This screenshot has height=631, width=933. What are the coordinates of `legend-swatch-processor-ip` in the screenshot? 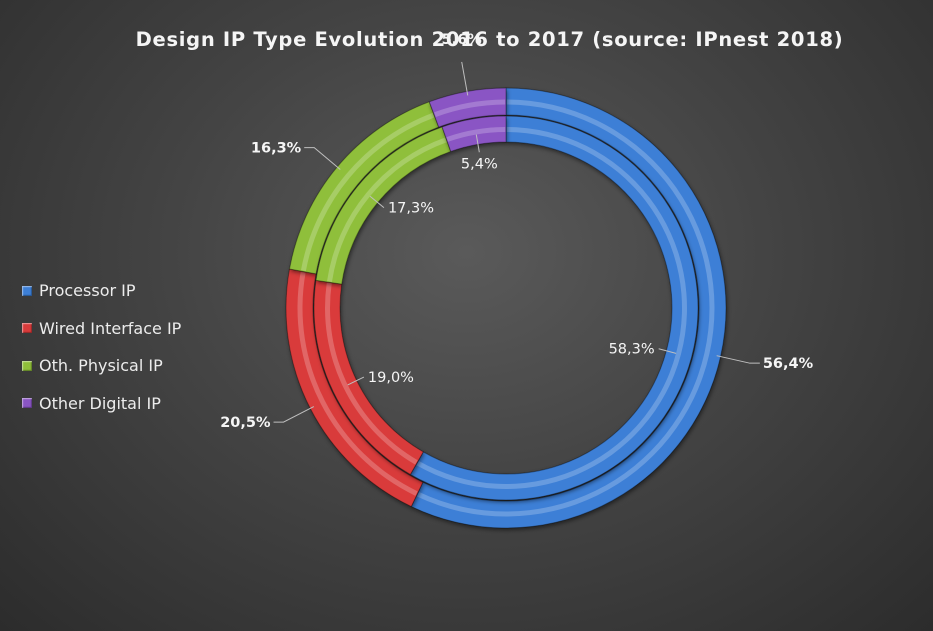 It's located at (27, 290).